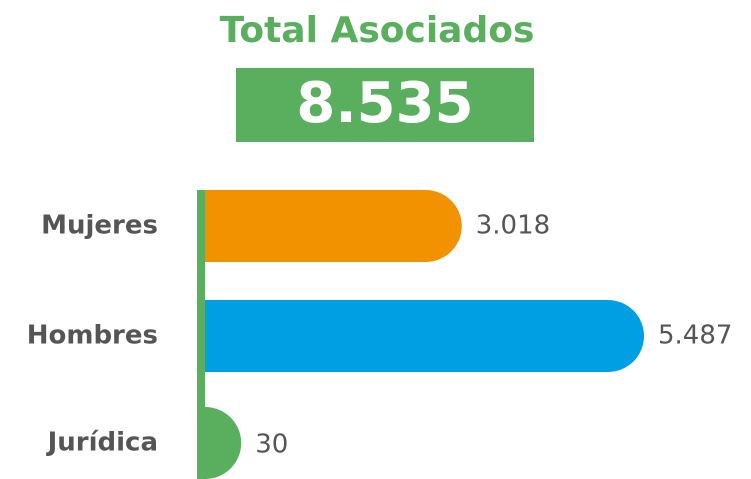  What do you see at coordinates (201, 334) in the screenshot?
I see `axis-line` at bounding box center [201, 334].